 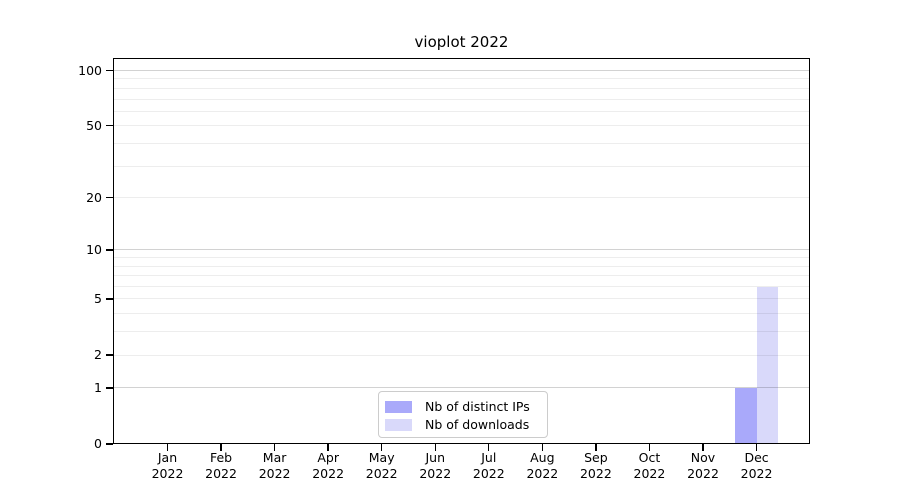 I want to click on x-tick-label: Oct 2022, so click(x=649, y=466).